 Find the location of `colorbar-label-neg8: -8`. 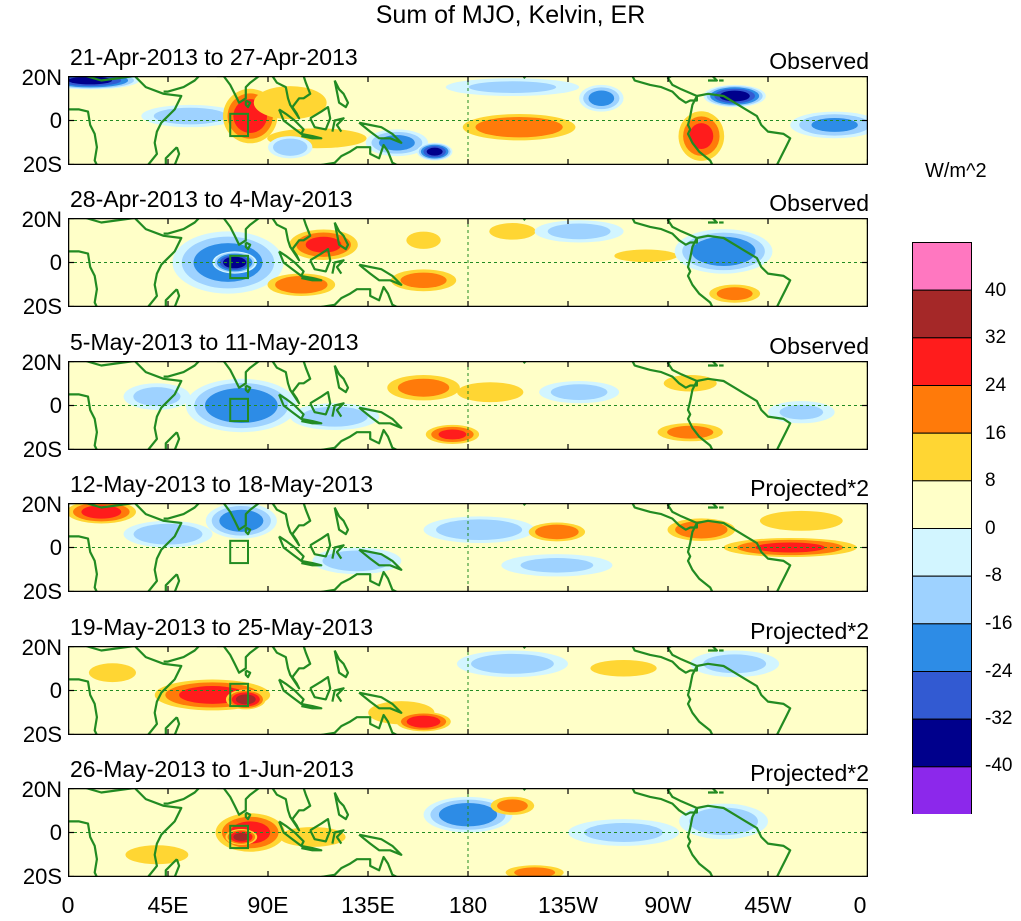

colorbar-label-neg8: -8 is located at coordinates (993, 575).